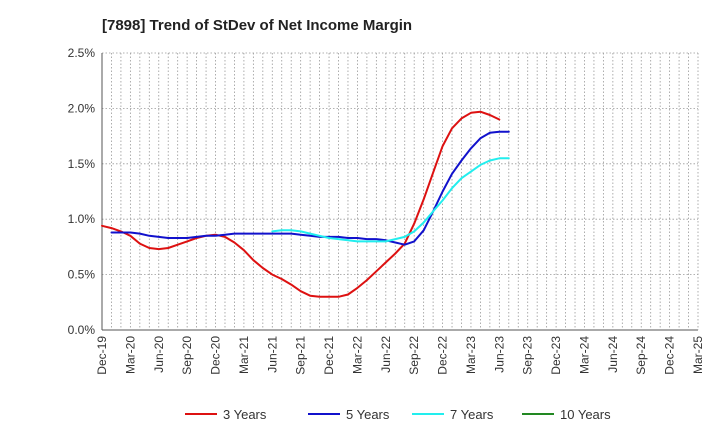 Image resolution: width=720 pixels, height=440 pixels. What do you see at coordinates (472, 414) in the screenshot?
I see `legend-label: 7 Years` at bounding box center [472, 414].